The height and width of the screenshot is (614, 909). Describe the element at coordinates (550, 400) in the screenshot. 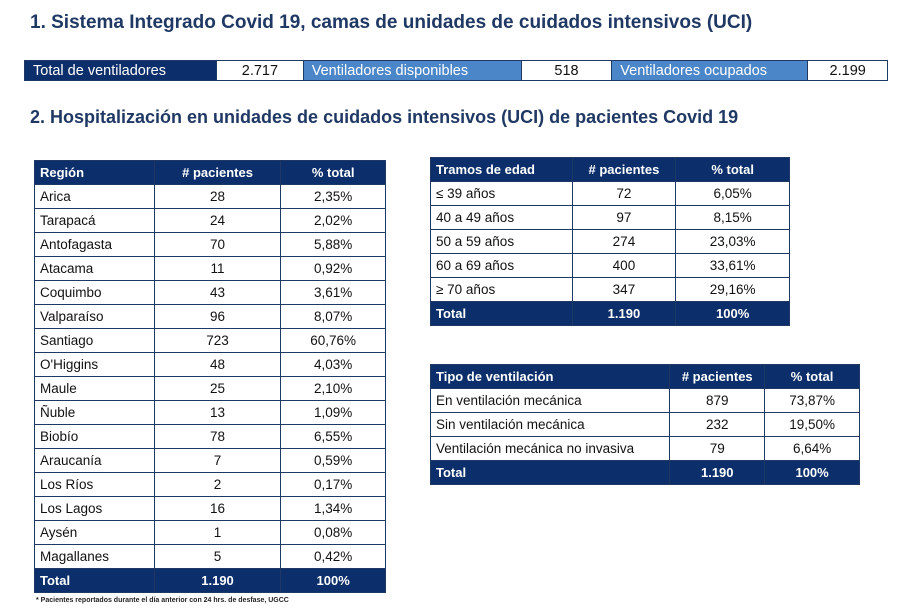

I see `ventilation-type-cell: En ventilación mecánica` at that location.